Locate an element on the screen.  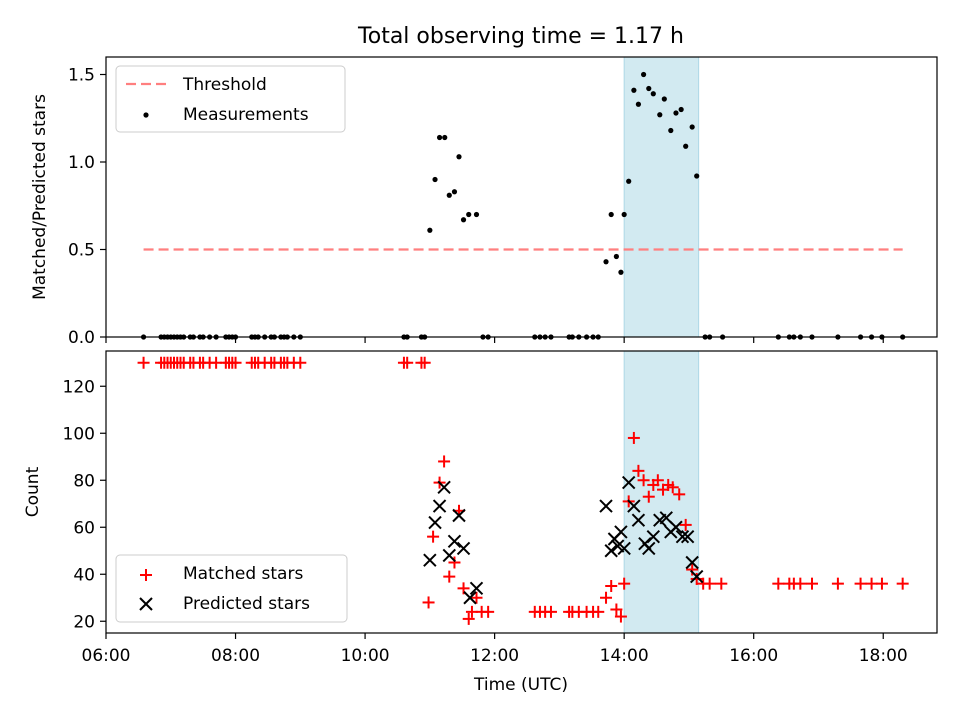
bottom-y-tick-label: 80 is located at coordinates (84, 481).